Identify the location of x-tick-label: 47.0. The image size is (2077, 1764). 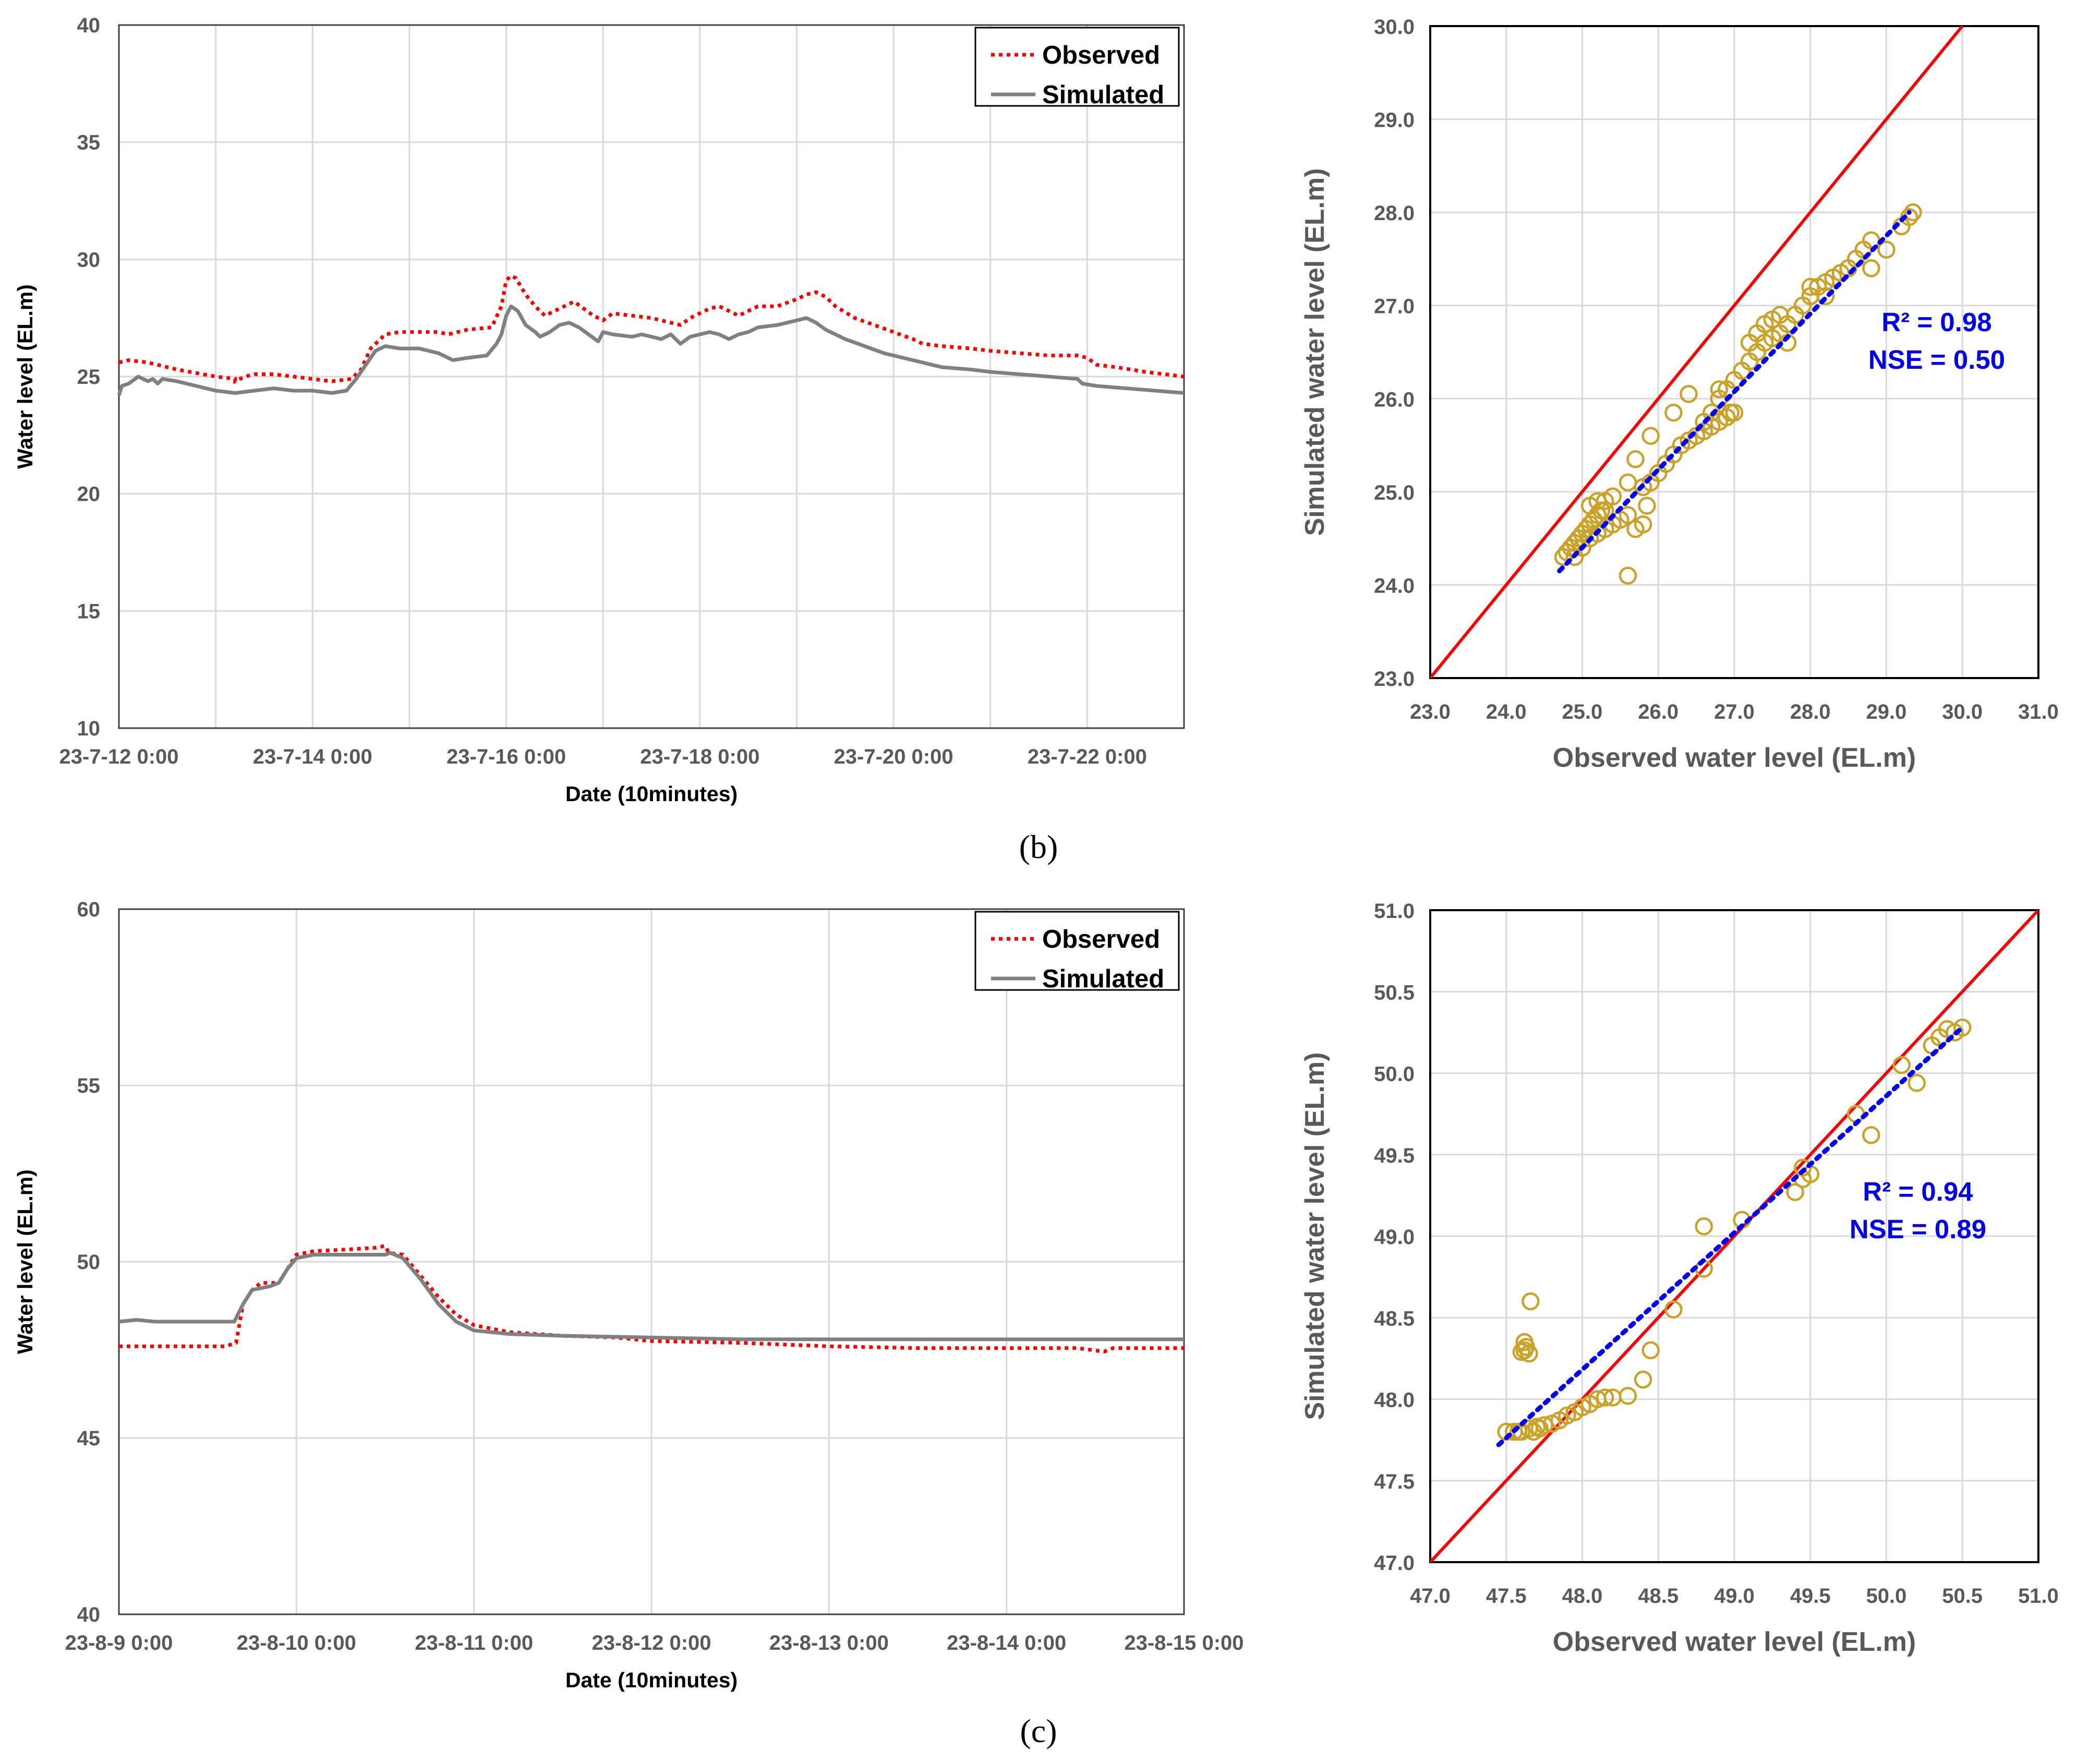
(1430, 1596).